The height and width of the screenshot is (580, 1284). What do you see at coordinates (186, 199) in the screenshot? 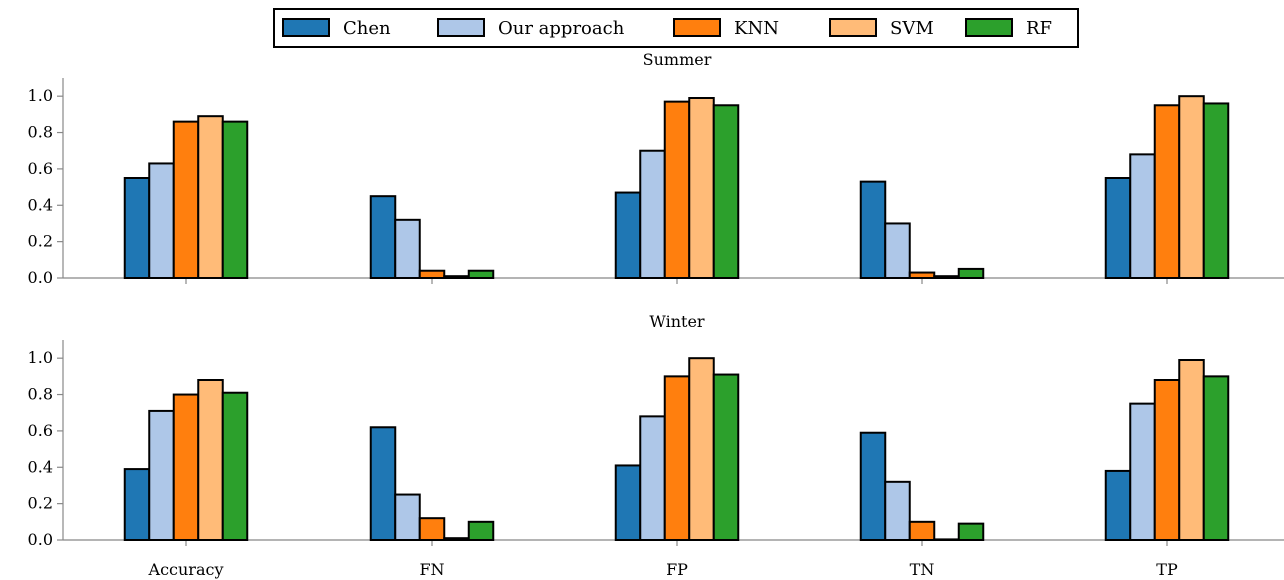
I see `summer-bar-knn-accuracy` at bounding box center [186, 199].